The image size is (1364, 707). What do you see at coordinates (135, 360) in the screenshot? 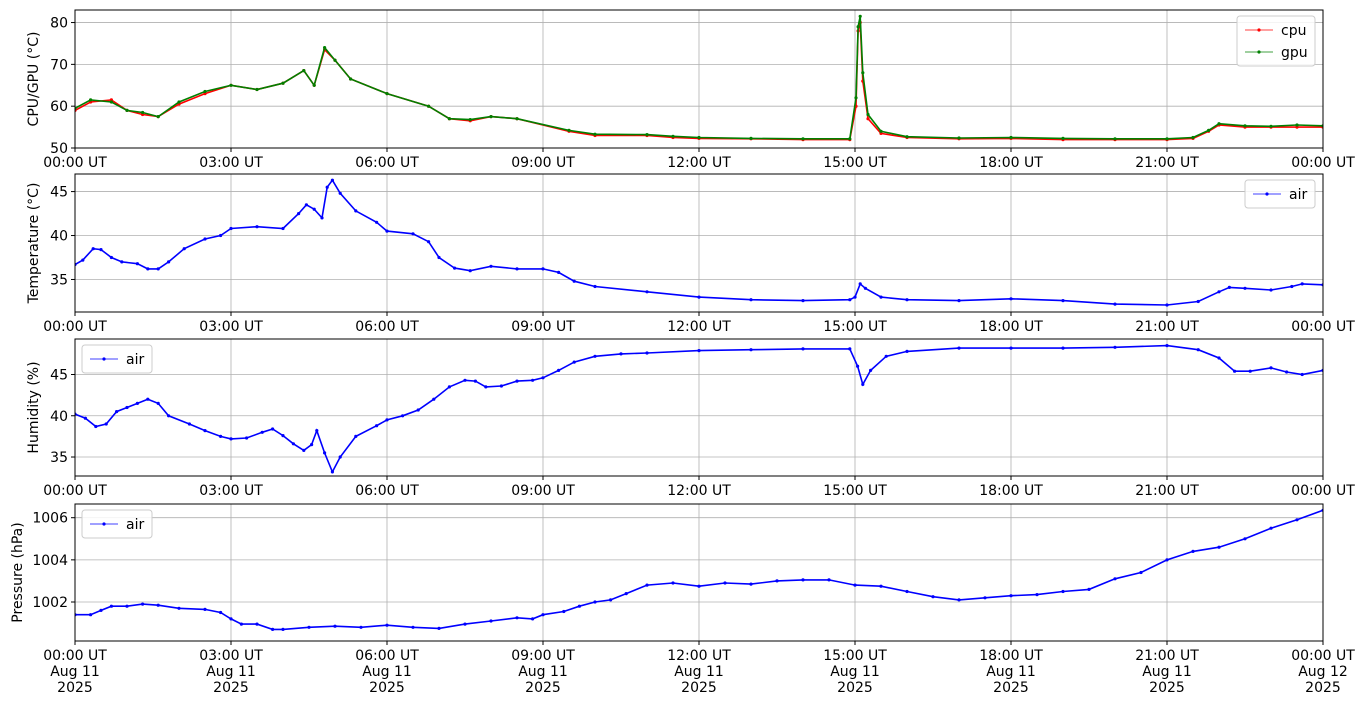
I see `legend-label-air: air` at bounding box center [135, 360].